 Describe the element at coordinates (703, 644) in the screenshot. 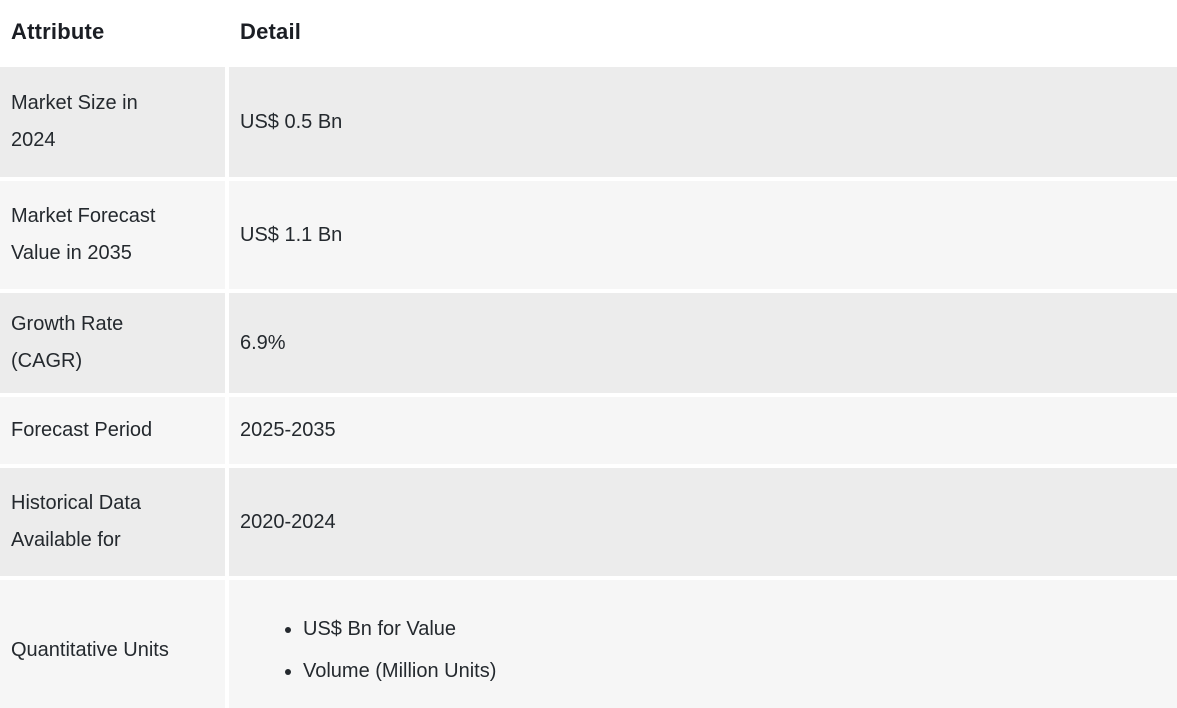

I see `detail-cell-quantitative-units: US$ Bn for Value Volume (Million Units)` at that location.